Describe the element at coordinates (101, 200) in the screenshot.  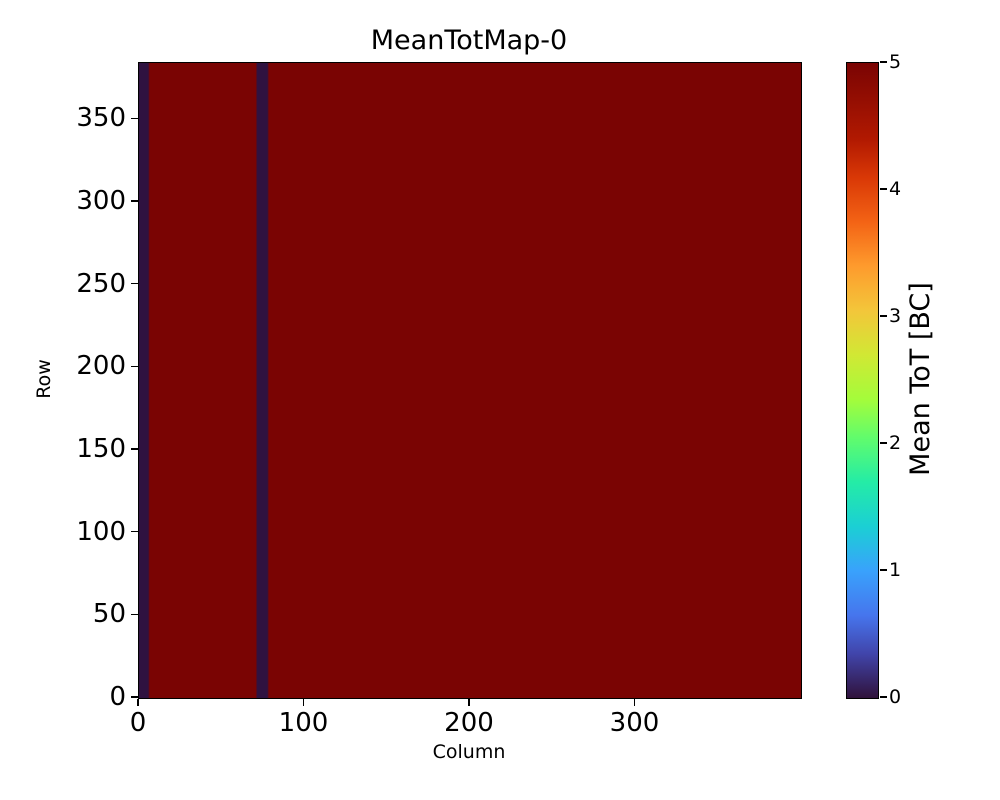
I see `y-tick-label: 300` at that location.